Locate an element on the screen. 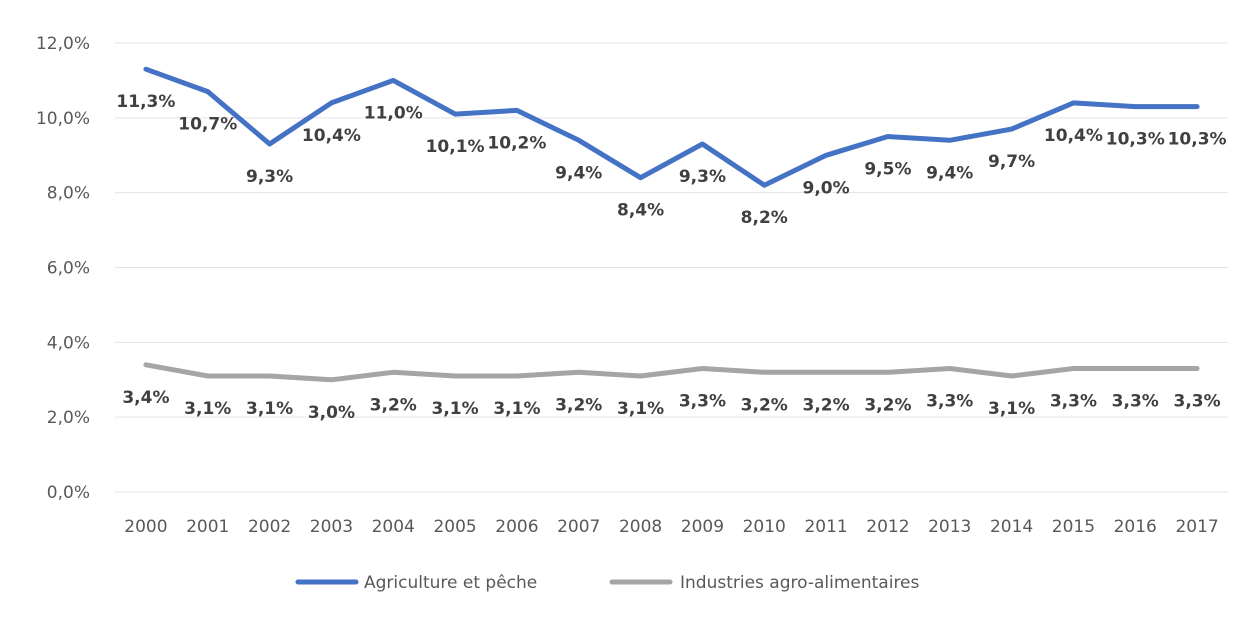  x-tick-label: 2012 is located at coordinates (887, 527).